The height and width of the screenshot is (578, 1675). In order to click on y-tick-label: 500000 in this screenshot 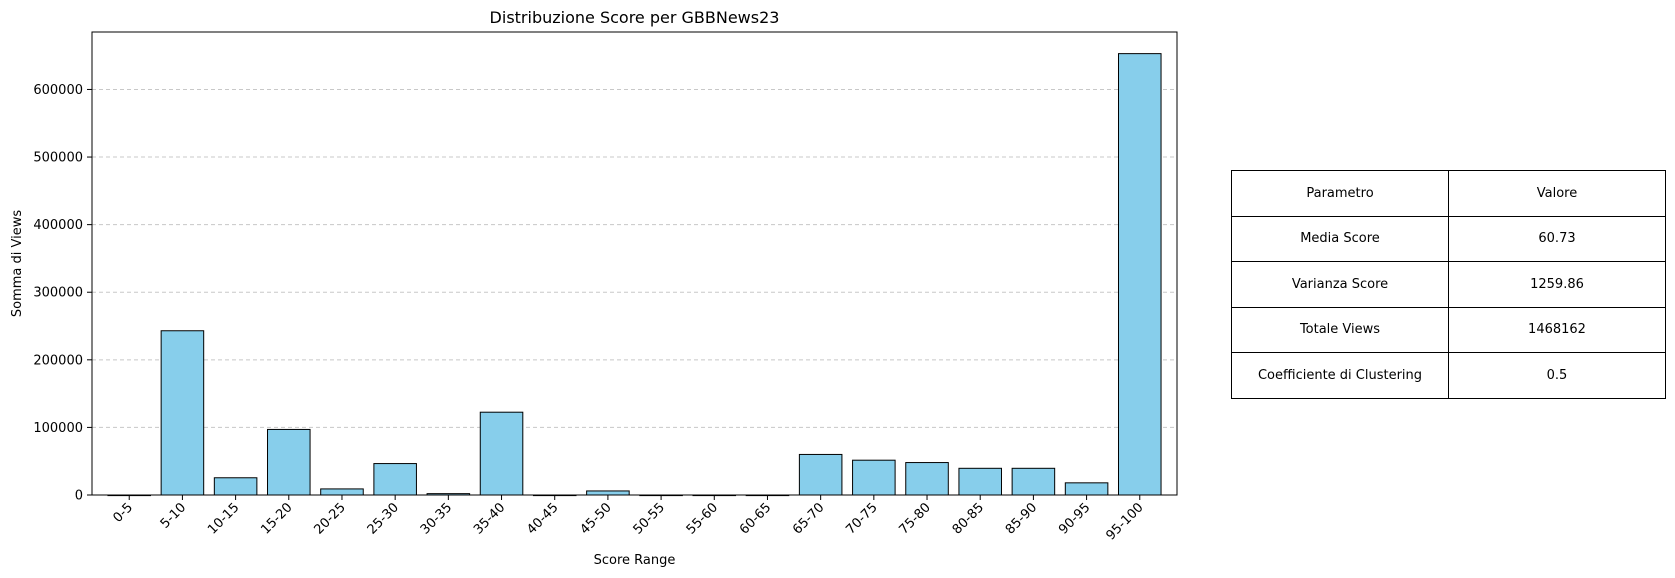, I will do `click(58, 158)`.